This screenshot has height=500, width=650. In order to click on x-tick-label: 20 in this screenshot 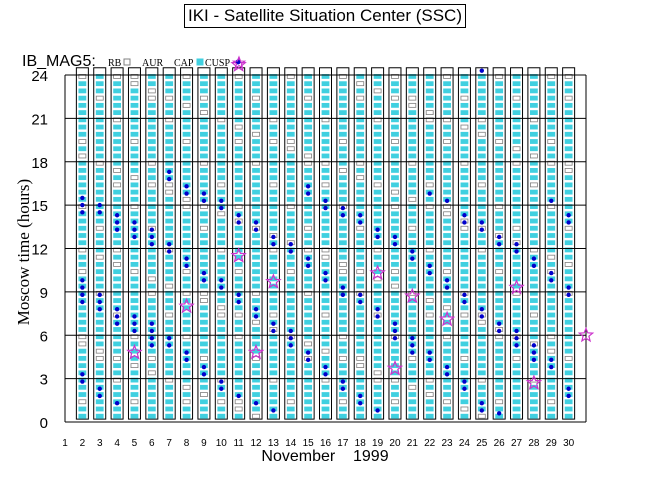, I will do `click(395, 443)`.